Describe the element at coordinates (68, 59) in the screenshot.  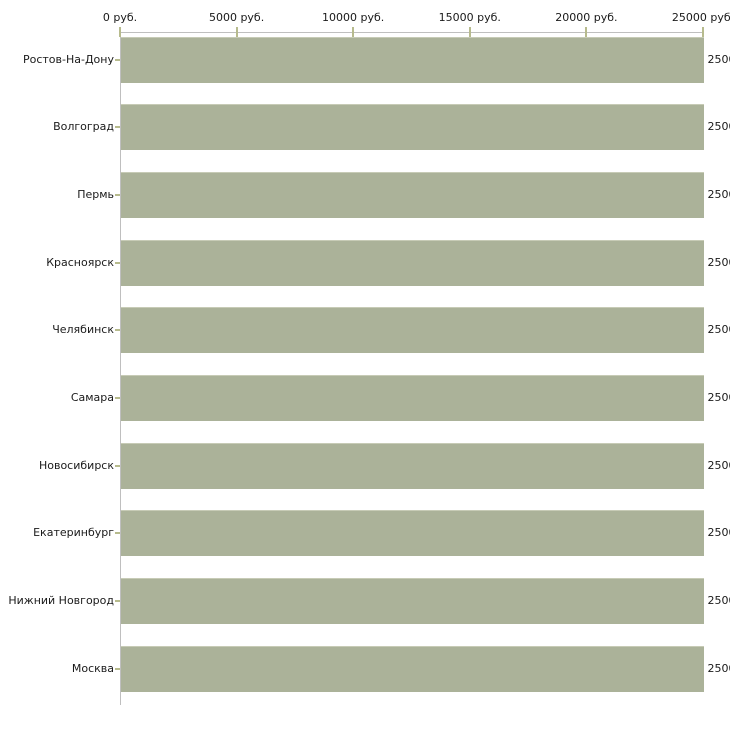
I see `category-label: Ростов-На-Дону` at that location.